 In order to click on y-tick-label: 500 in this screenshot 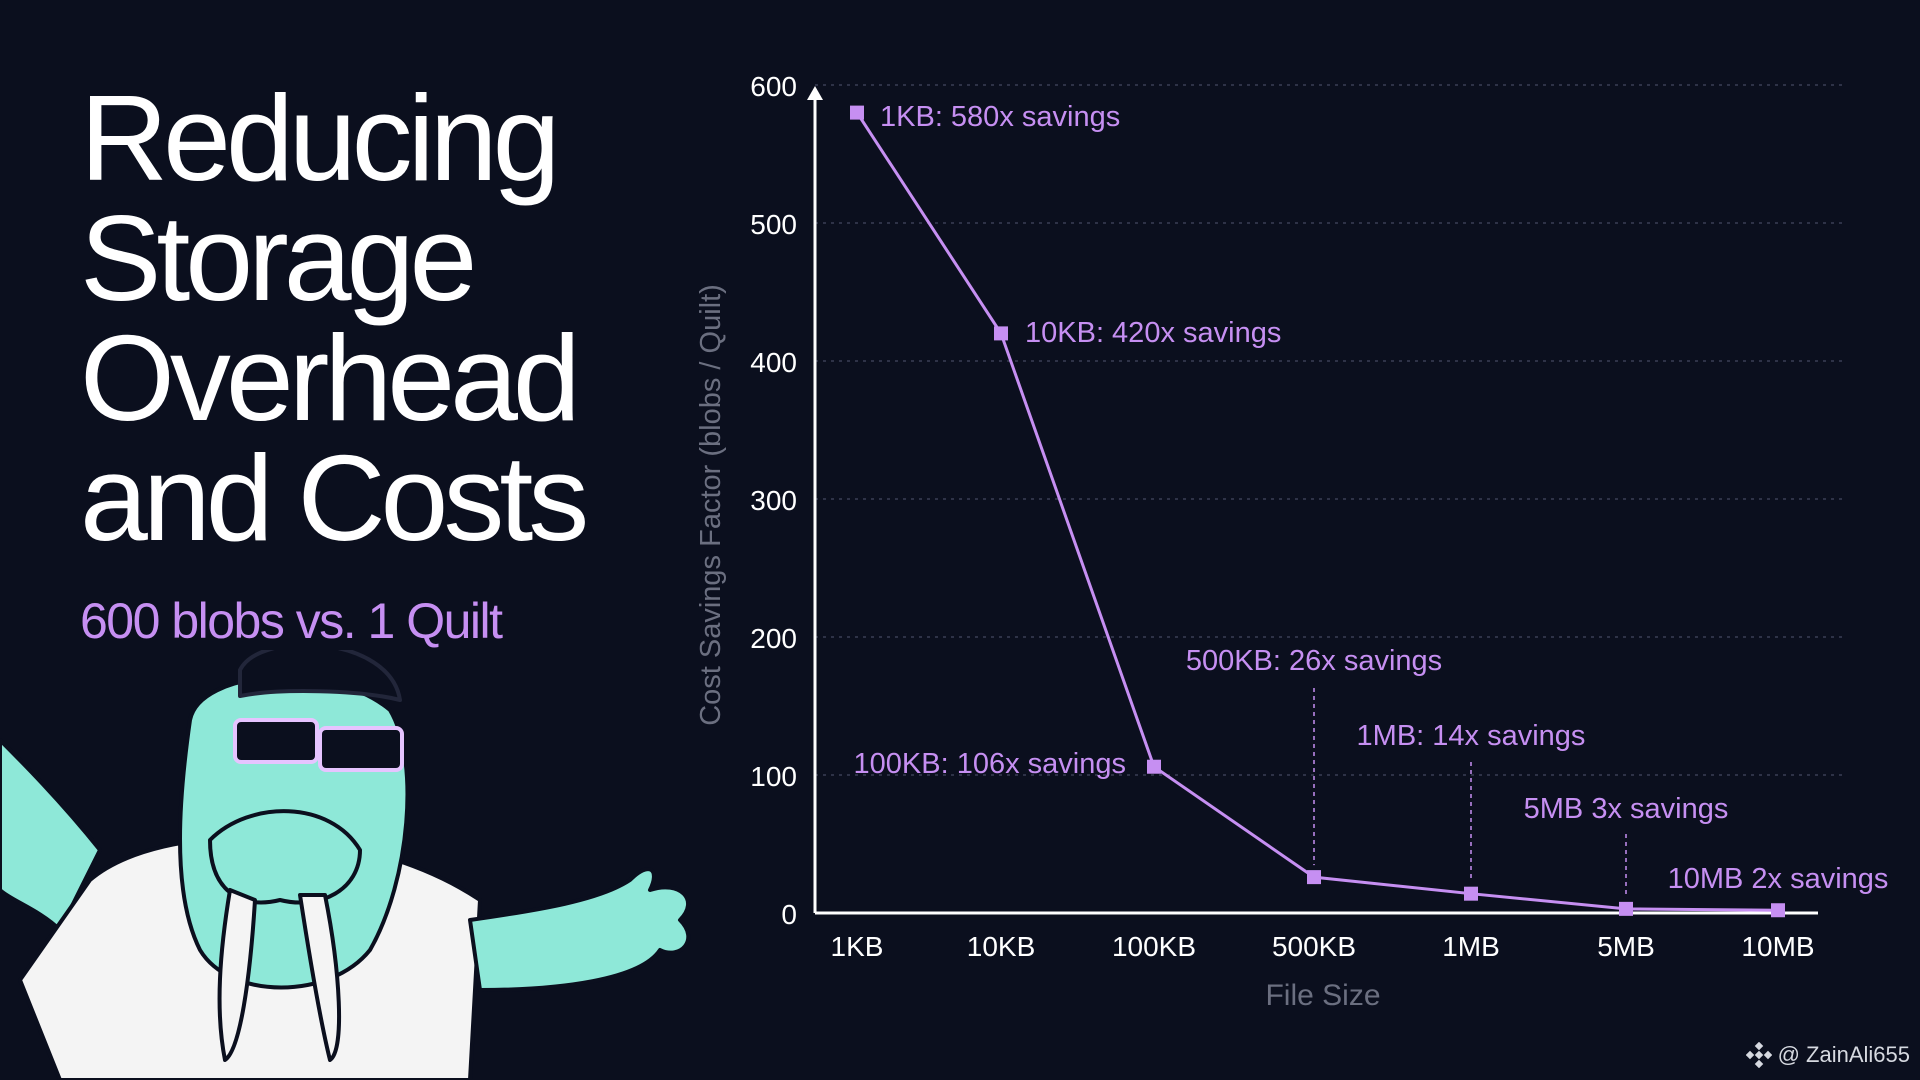, I will do `click(773, 224)`.